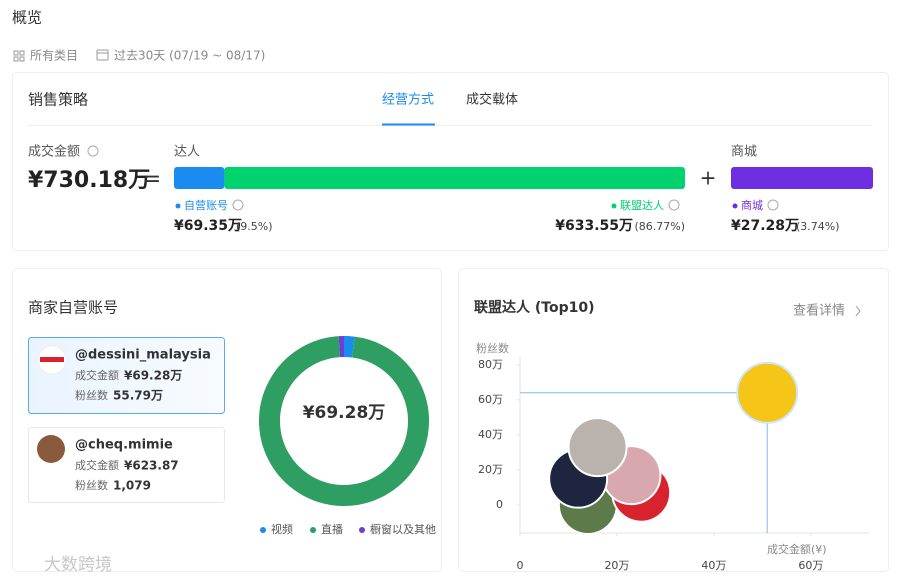  What do you see at coordinates (51, 449) in the screenshot?
I see `account-avatar` at bounding box center [51, 449].